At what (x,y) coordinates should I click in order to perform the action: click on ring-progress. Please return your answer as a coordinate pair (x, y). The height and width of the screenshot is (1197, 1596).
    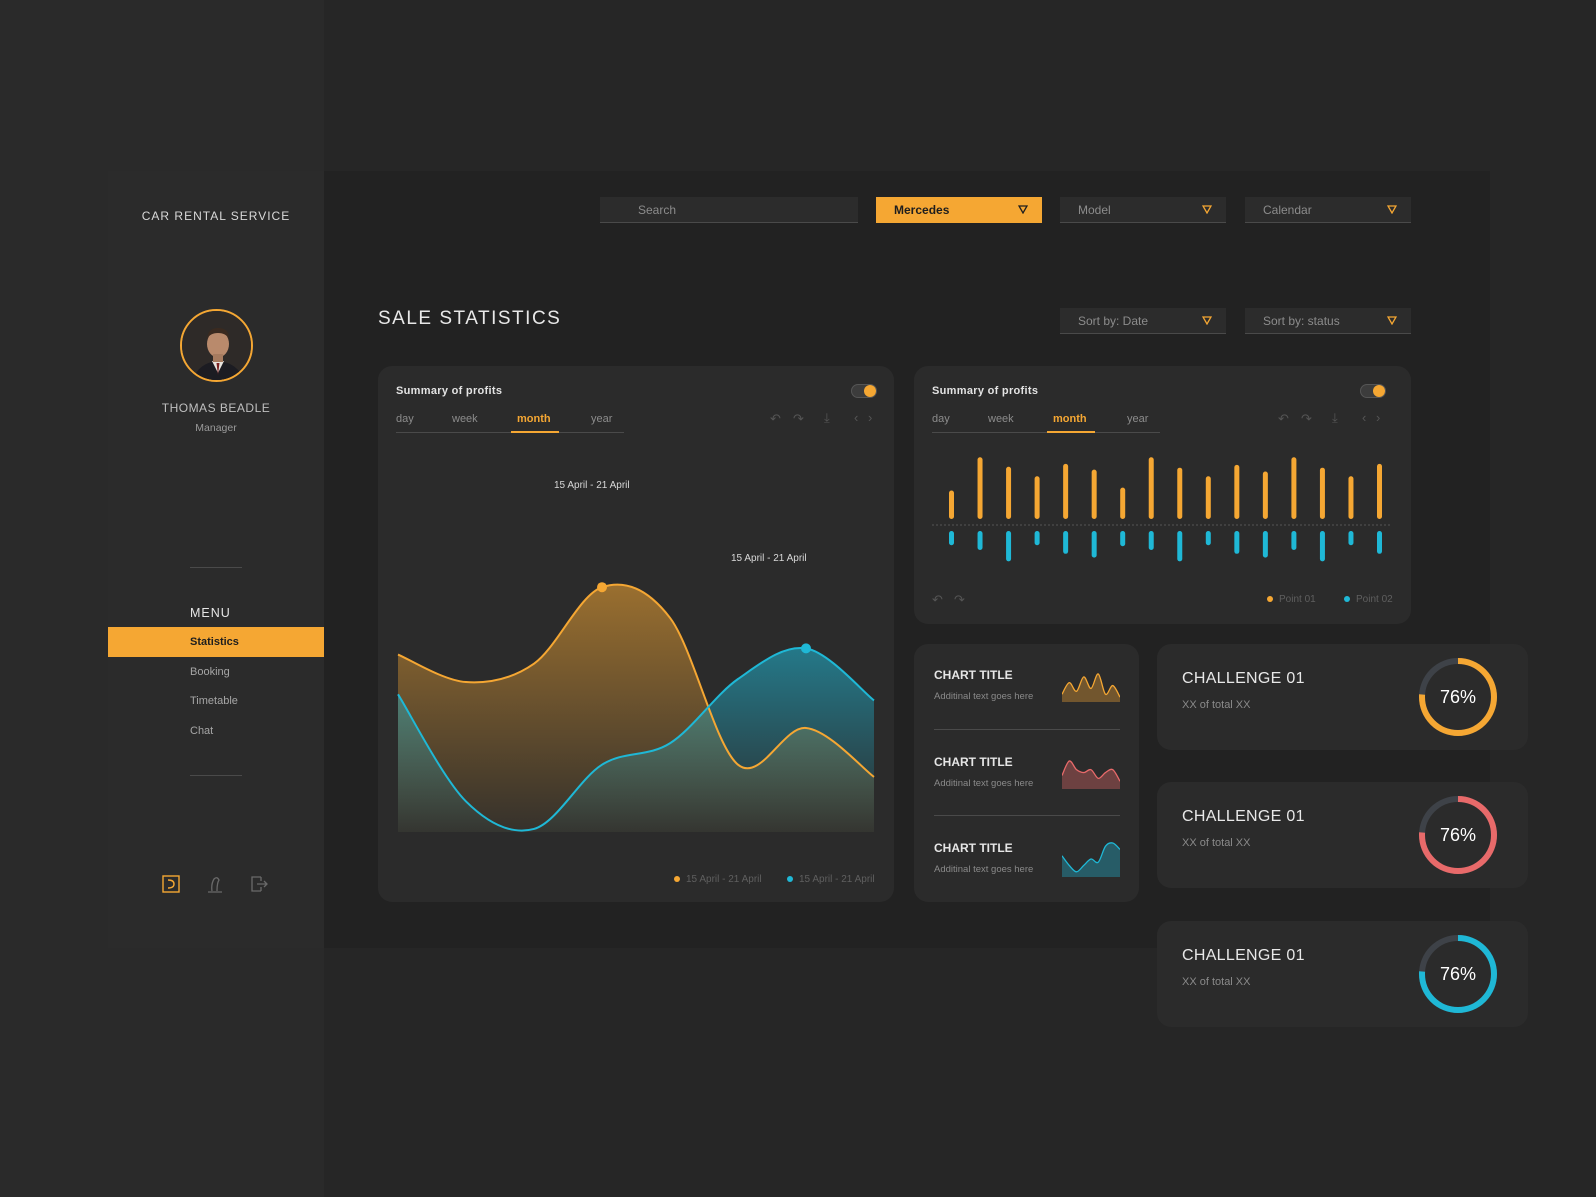
    Looking at the image, I should click on (1458, 974).